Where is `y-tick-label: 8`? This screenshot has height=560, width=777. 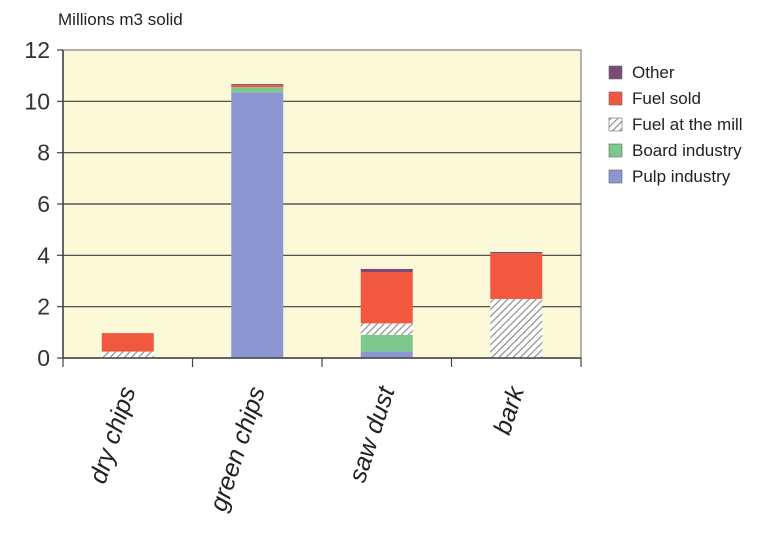
y-tick-label: 8 is located at coordinates (43, 153).